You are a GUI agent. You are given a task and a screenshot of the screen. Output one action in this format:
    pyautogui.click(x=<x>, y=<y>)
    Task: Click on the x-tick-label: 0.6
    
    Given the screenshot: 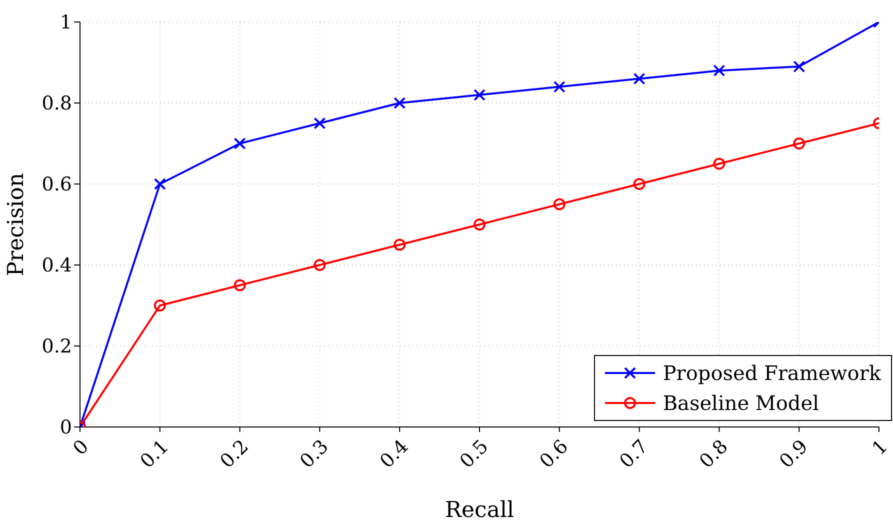 What is the action you would take?
    pyautogui.click(x=554, y=454)
    